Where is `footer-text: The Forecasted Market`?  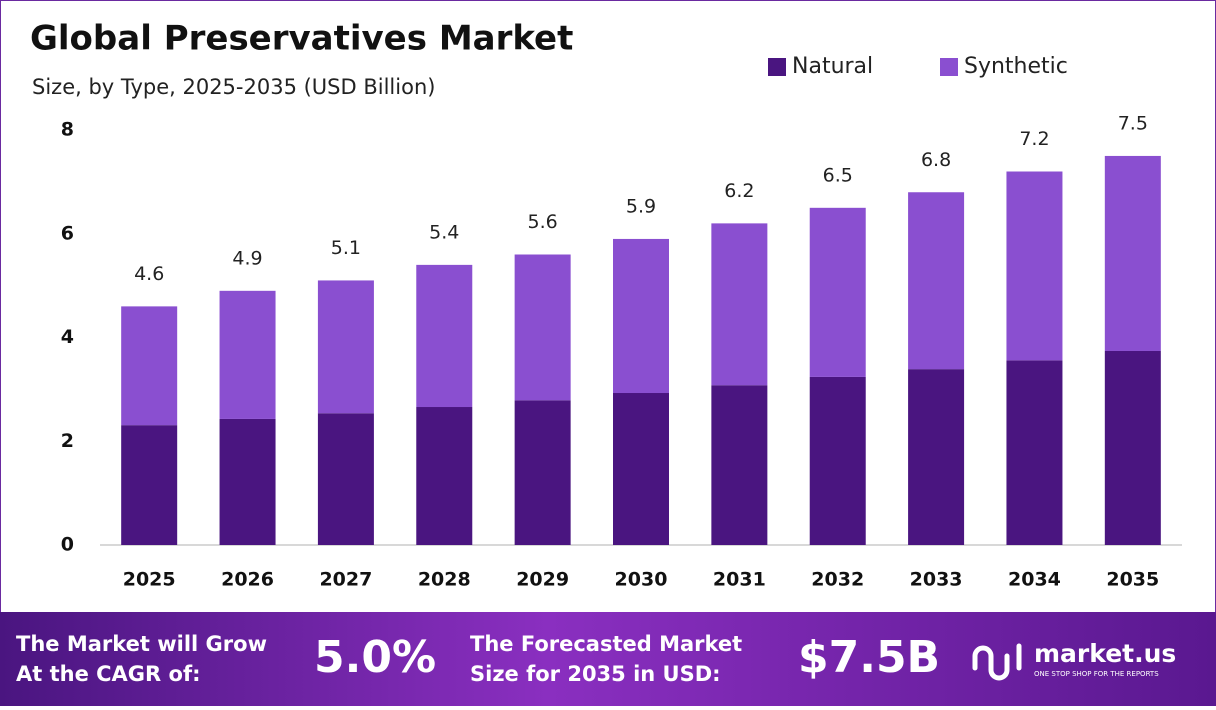 footer-text: The Forecasted Market is located at coordinates (606, 644).